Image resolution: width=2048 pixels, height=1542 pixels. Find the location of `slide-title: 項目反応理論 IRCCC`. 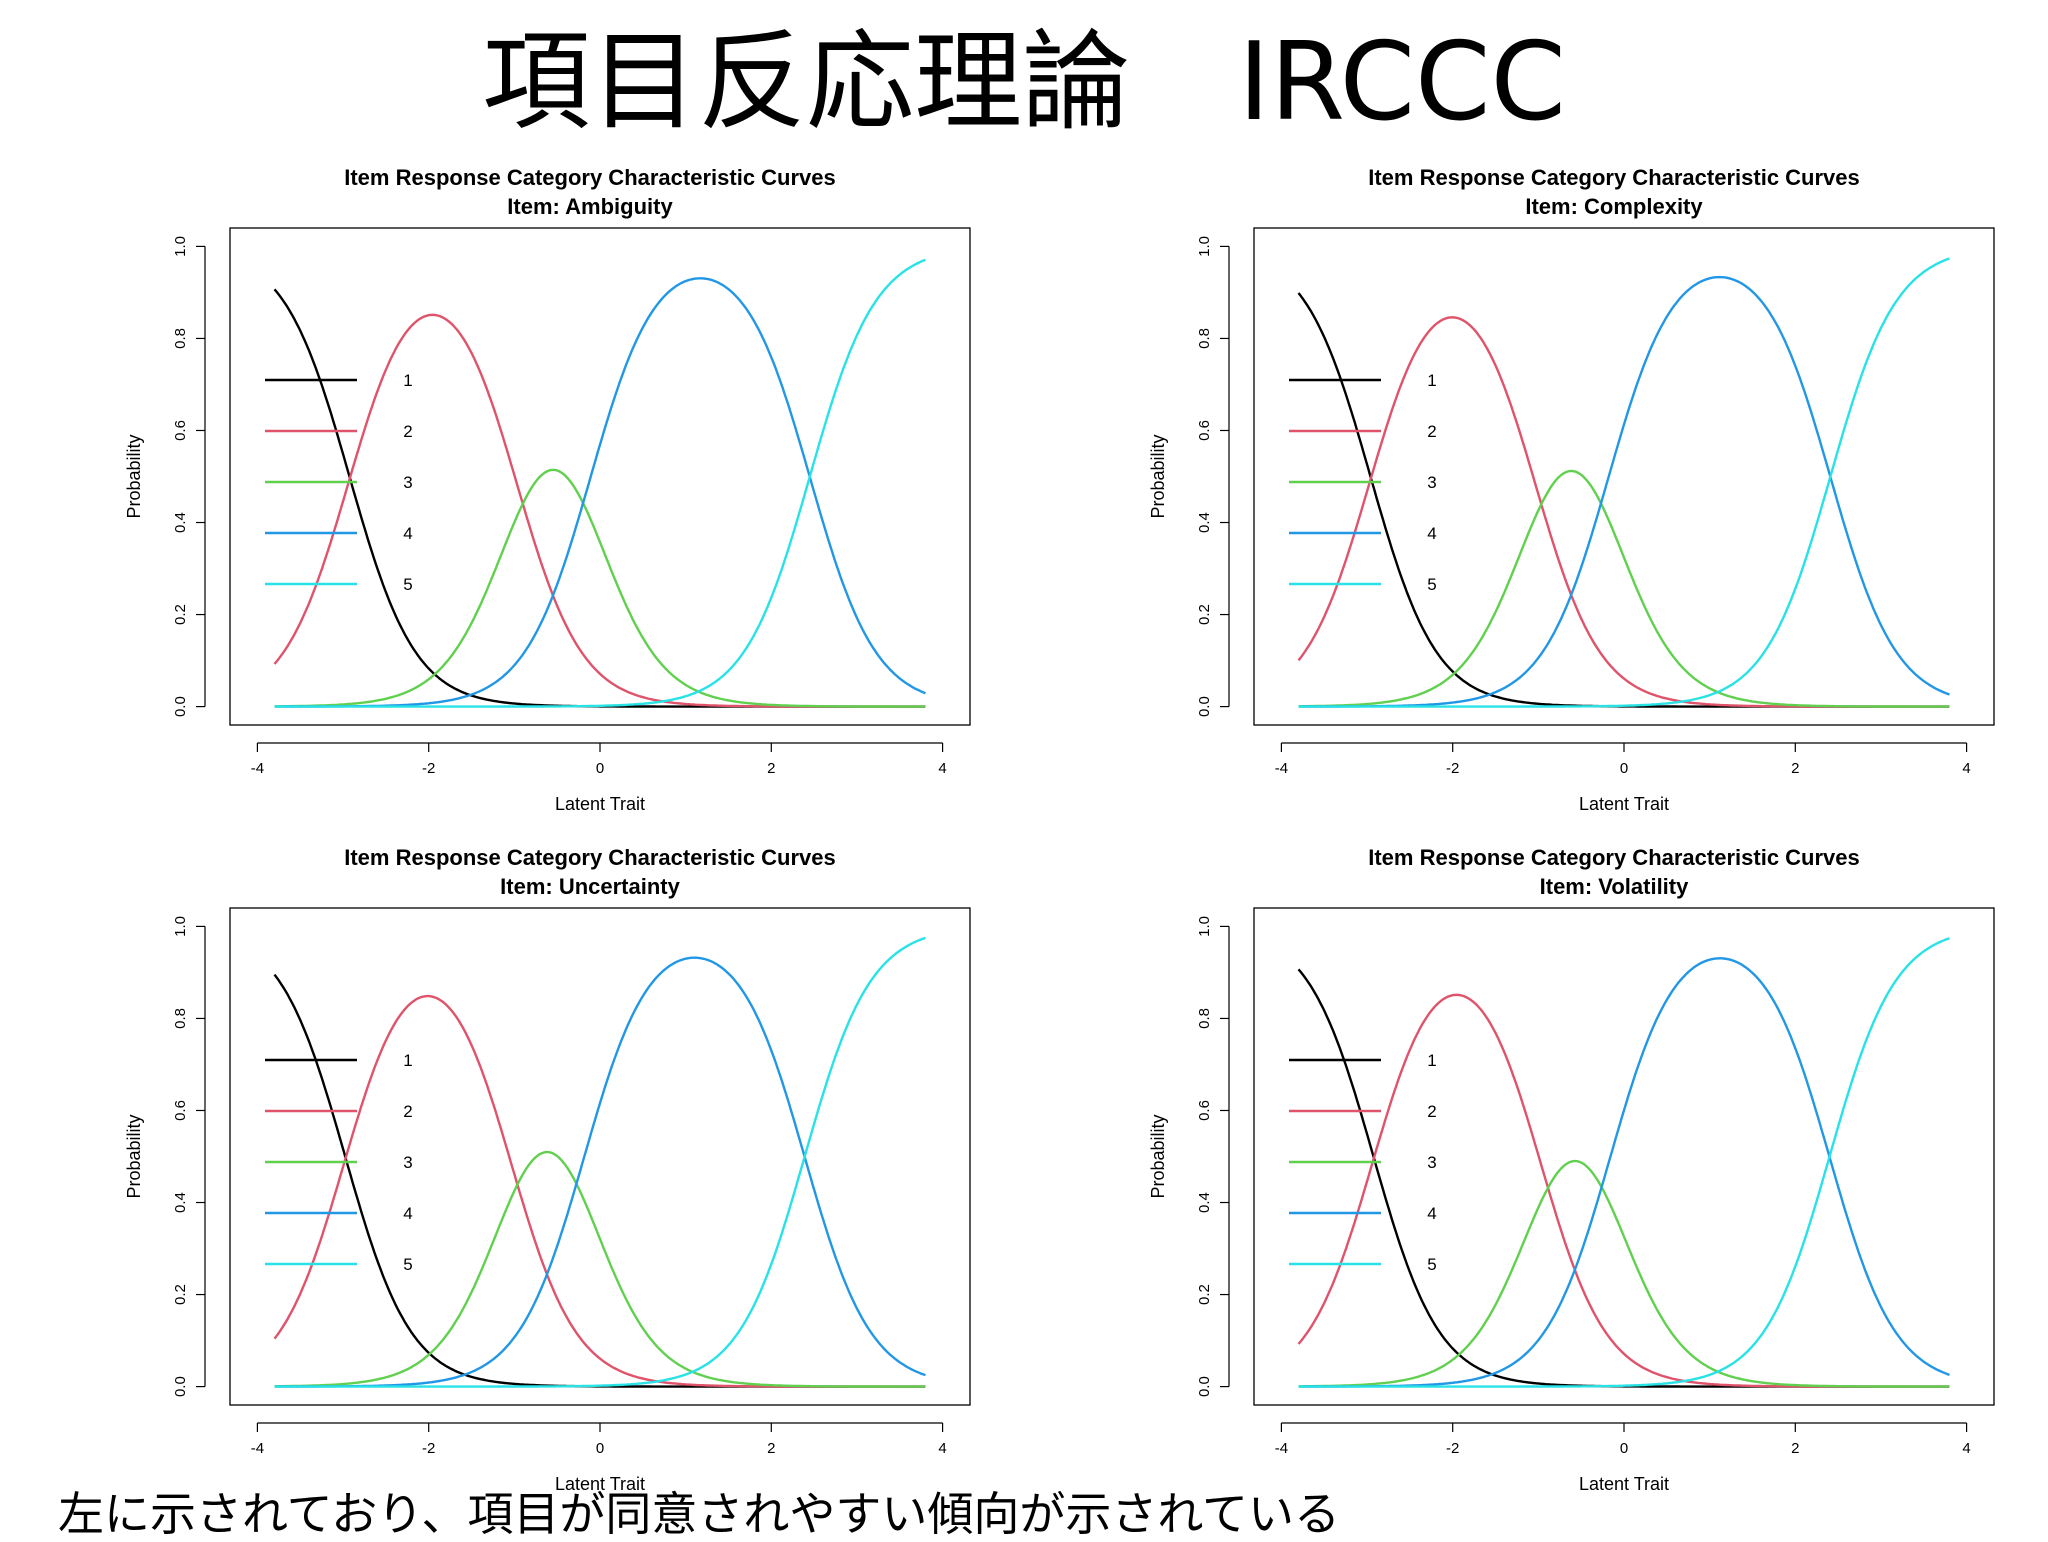

slide-title: 項目反応理論 IRCCC is located at coordinates (1024, 82).